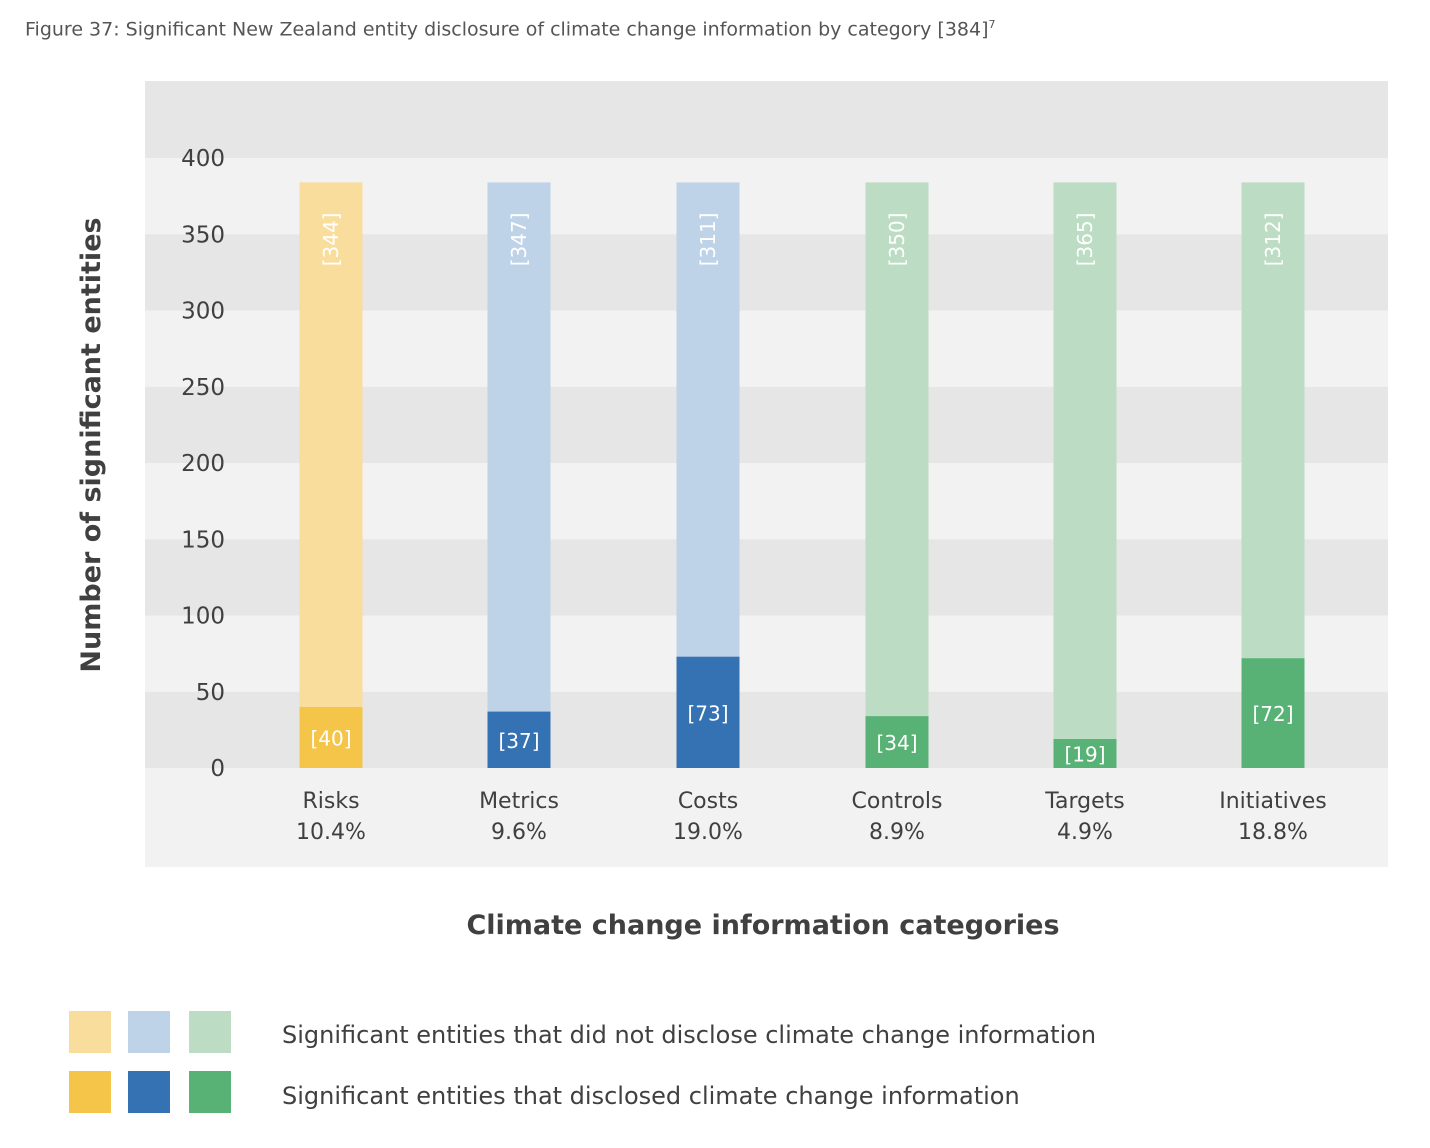 The height and width of the screenshot is (1148, 1430). Describe the element at coordinates (1273, 832) in the screenshot. I see `x-category-percentage: 18.8%` at that location.